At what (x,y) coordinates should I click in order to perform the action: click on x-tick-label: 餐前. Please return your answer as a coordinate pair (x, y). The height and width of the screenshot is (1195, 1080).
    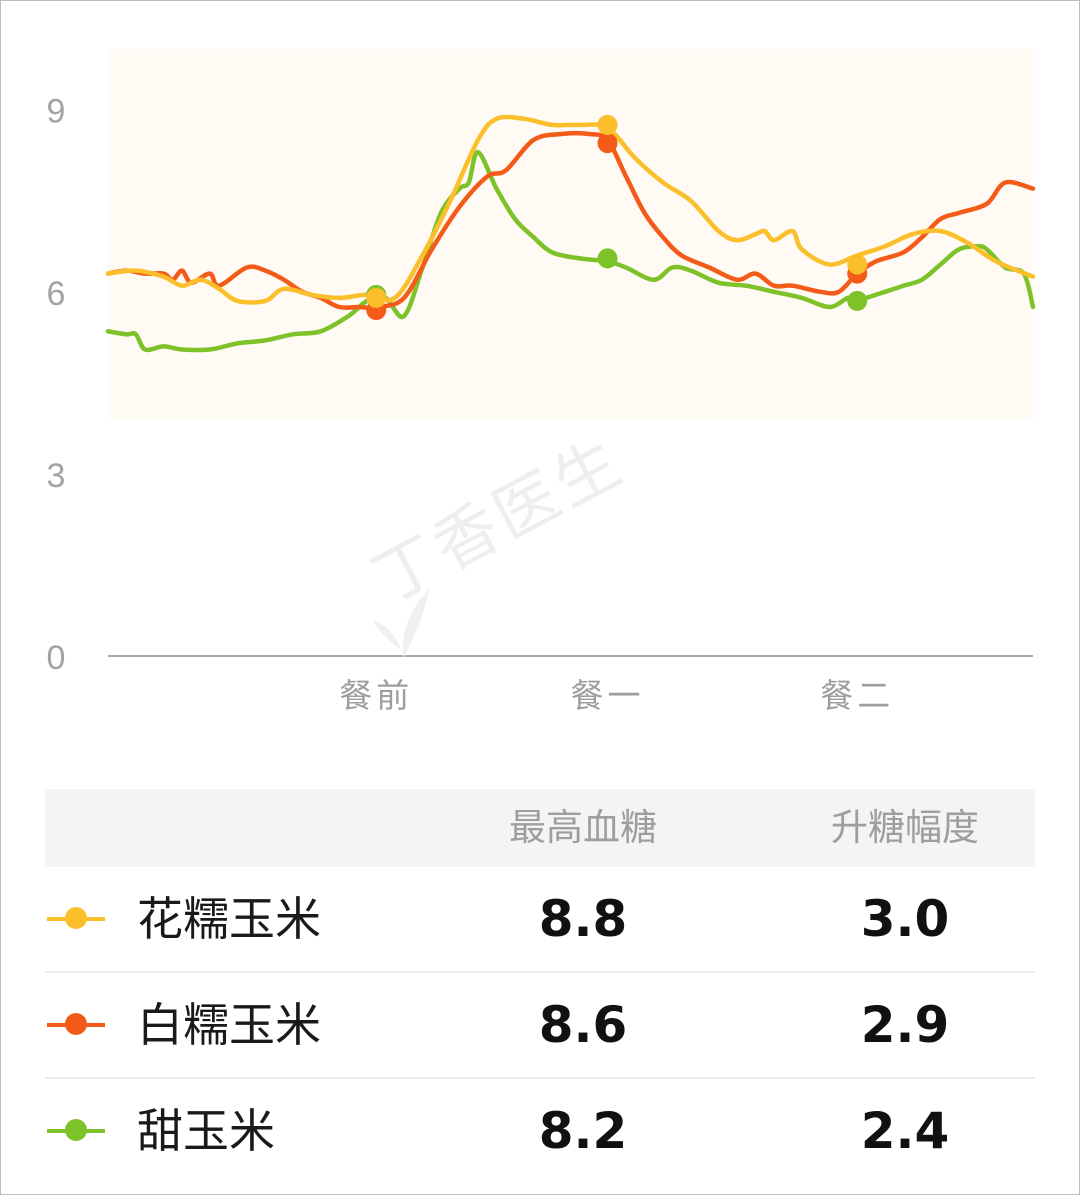
    Looking at the image, I should click on (376, 695).